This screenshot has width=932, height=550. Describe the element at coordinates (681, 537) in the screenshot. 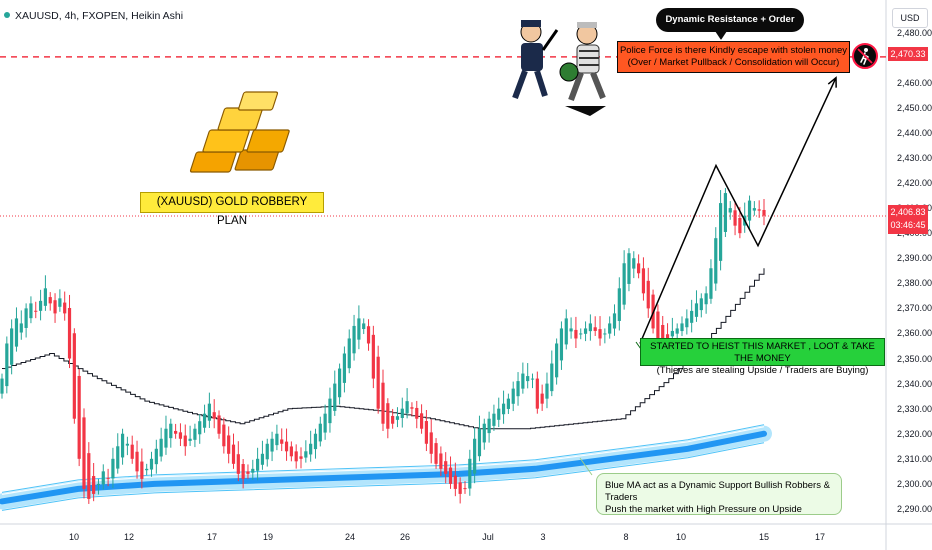

I see `time-tick-label: 10` at that location.